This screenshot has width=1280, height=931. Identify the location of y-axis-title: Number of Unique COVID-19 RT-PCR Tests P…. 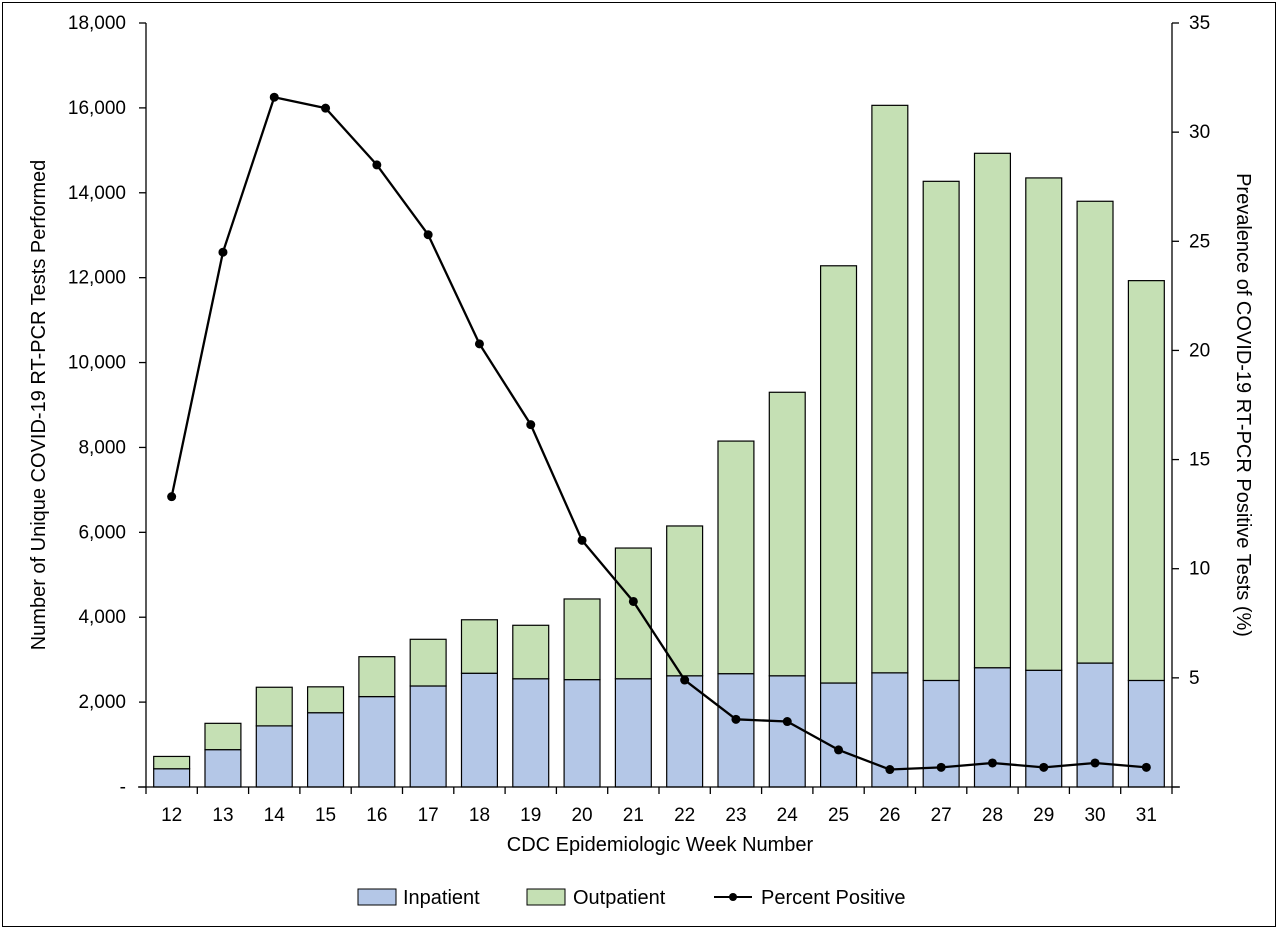
(39, 405).